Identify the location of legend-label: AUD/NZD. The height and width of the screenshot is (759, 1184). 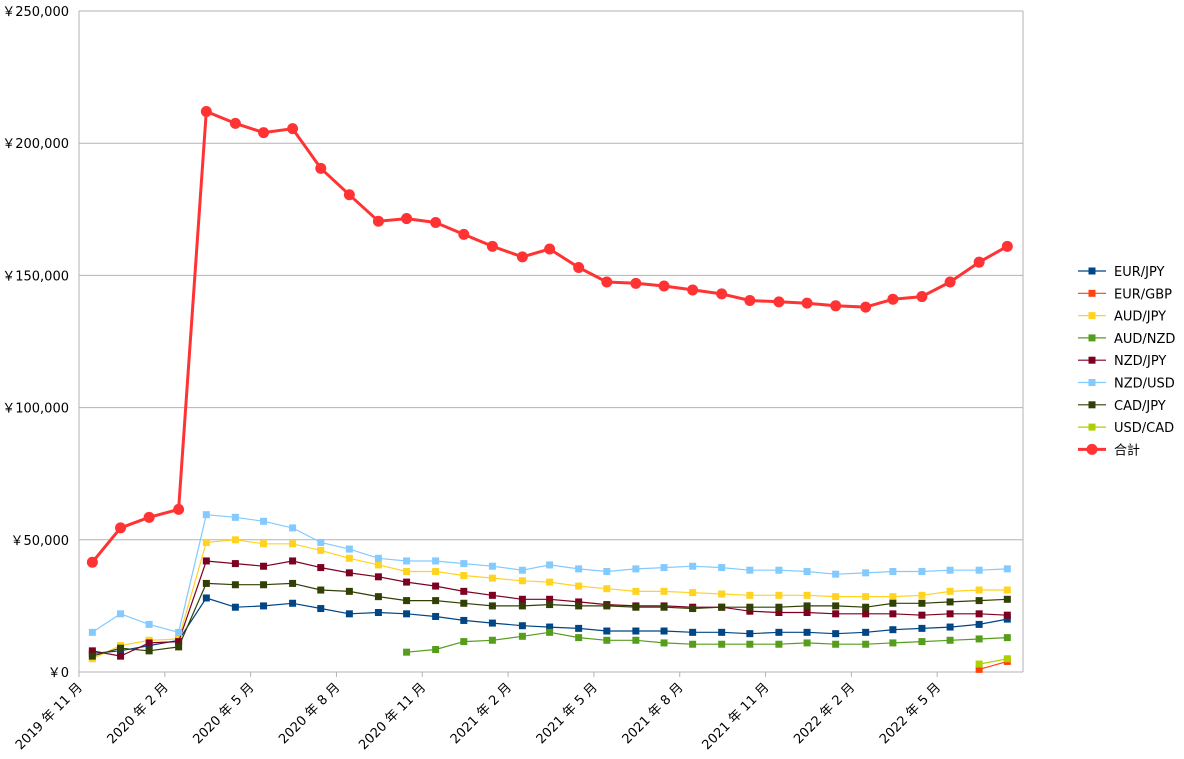
(1144, 339).